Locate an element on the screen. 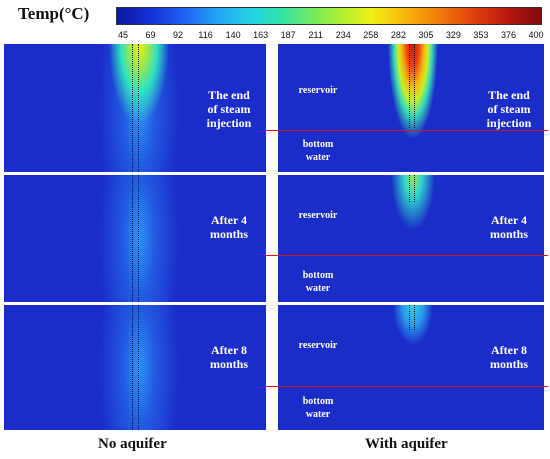  panel-right-2: reservoir bottom water After 4 months is located at coordinates (411, 238).